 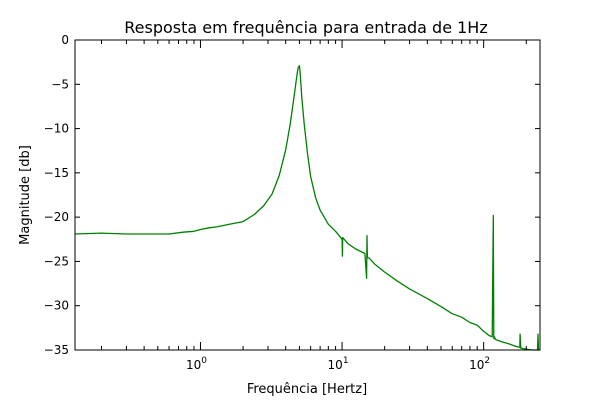 I want to click on y-tick-label: −30, so click(x=56, y=306).